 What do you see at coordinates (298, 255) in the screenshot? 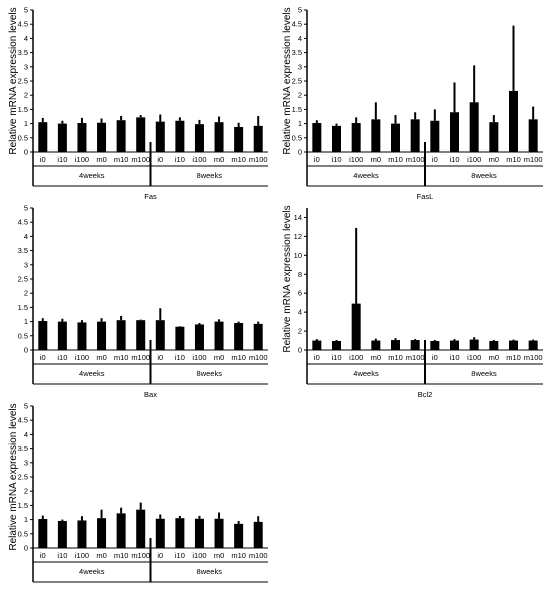
I see `y-tick-label: 10` at bounding box center [298, 255].